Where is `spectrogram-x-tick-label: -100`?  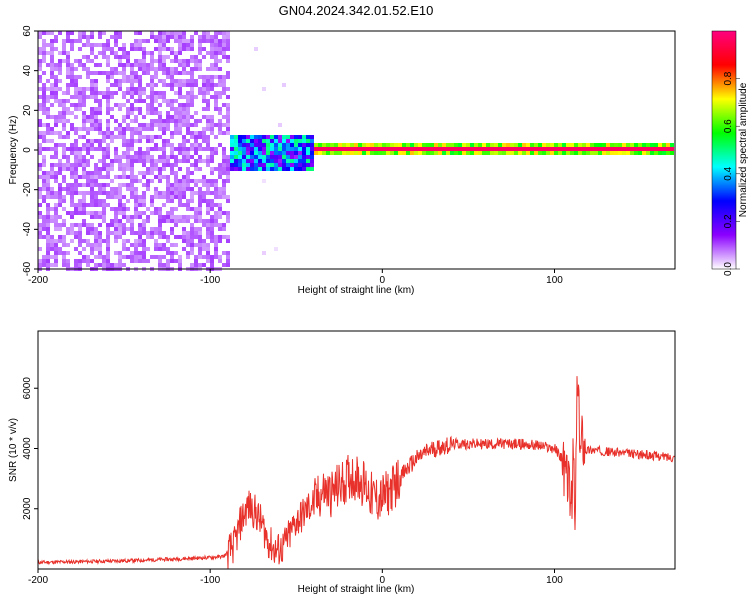
spectrogram-x-tick-label: -100 is located at coordinates (210, 280).